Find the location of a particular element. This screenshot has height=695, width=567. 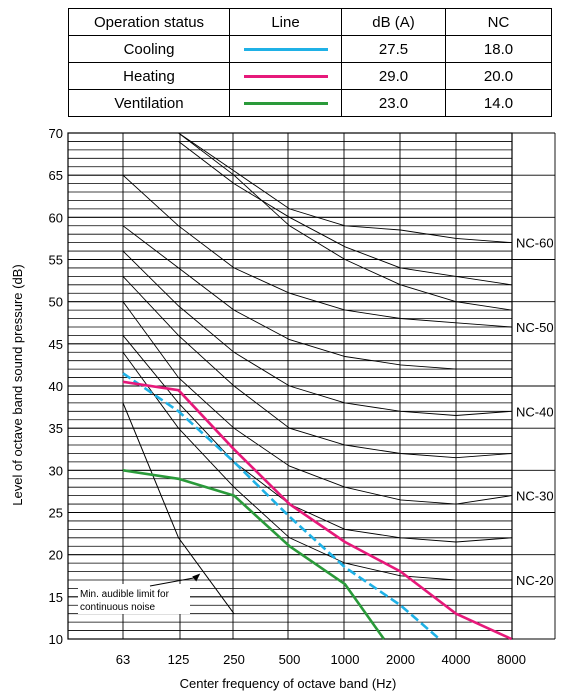

annotation-bg is located at coordinates (134, 599).